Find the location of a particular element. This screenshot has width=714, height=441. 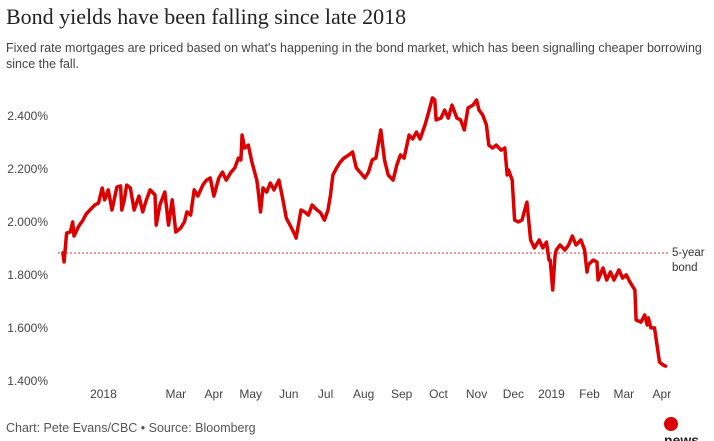

x-tick-label: Feb is located at coordinates (589, 394).